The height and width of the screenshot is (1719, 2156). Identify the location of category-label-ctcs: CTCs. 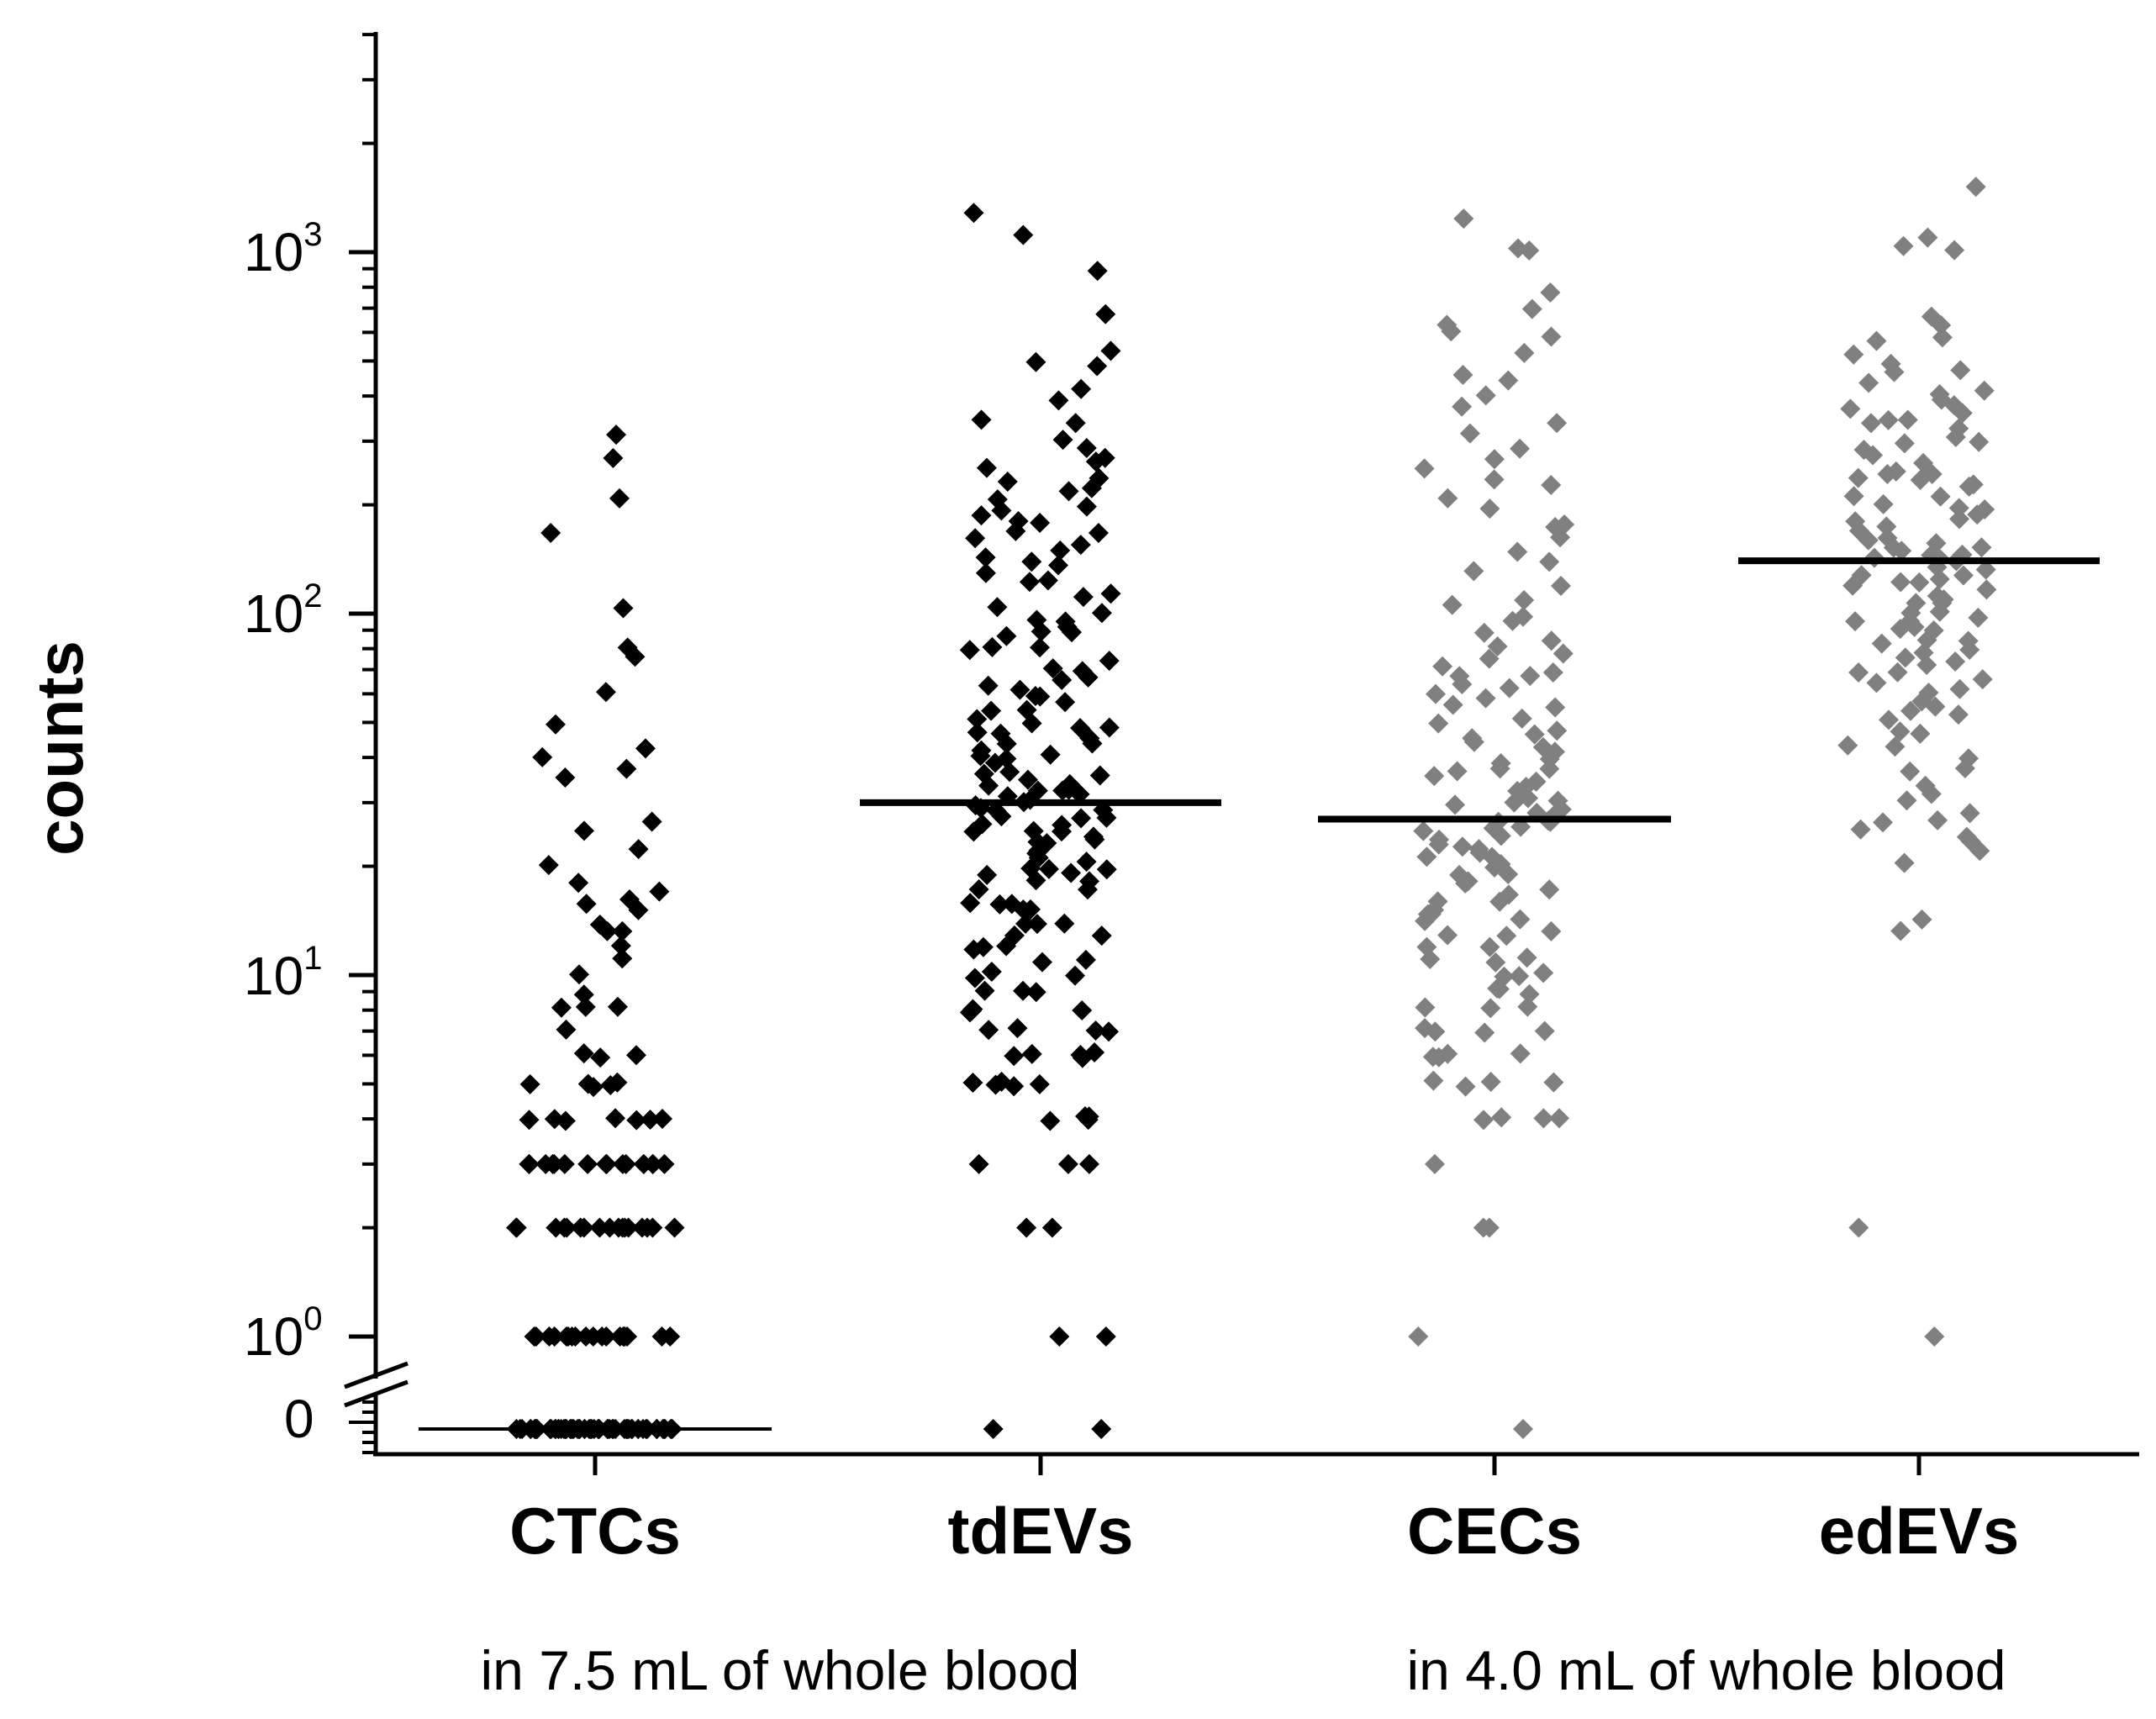
(595, 1531).